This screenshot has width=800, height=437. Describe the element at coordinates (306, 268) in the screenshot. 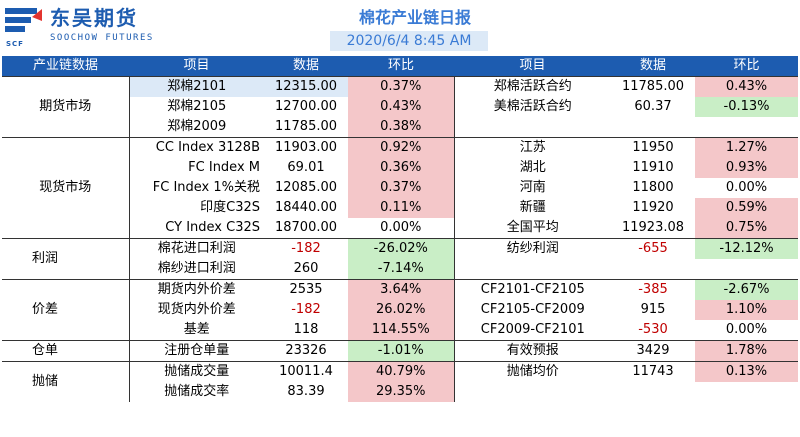

I see `value-cell: 260` at that location.